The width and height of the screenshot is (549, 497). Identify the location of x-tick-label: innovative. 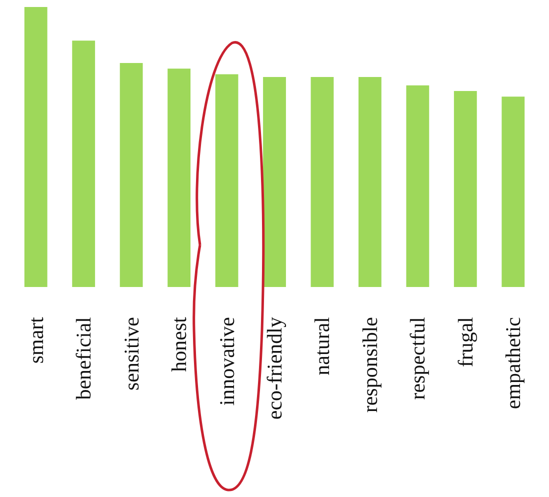
(226, 361).